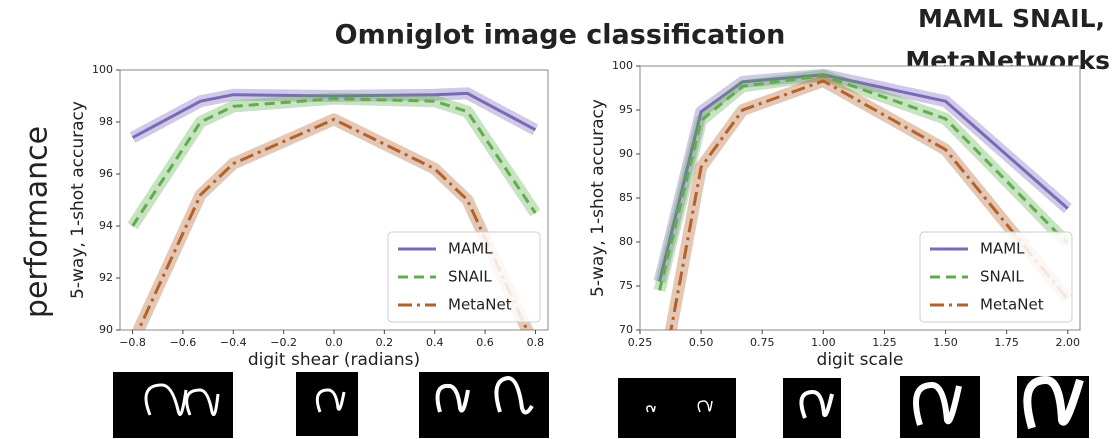  I want to click on y-tick-label: 94, so click(106, 225).